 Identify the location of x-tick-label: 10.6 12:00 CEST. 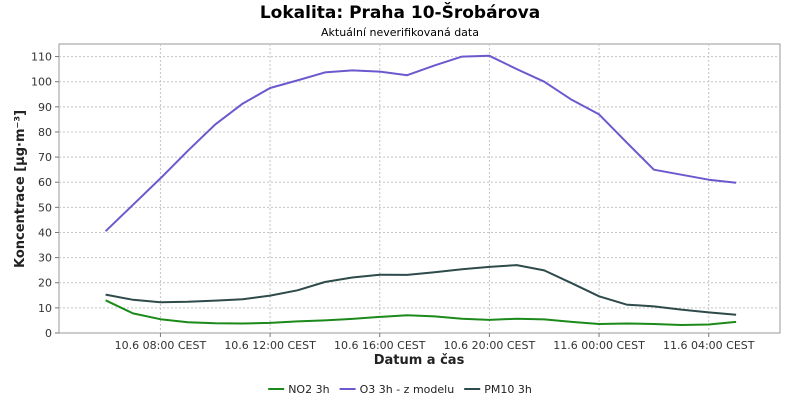
(270, 345).